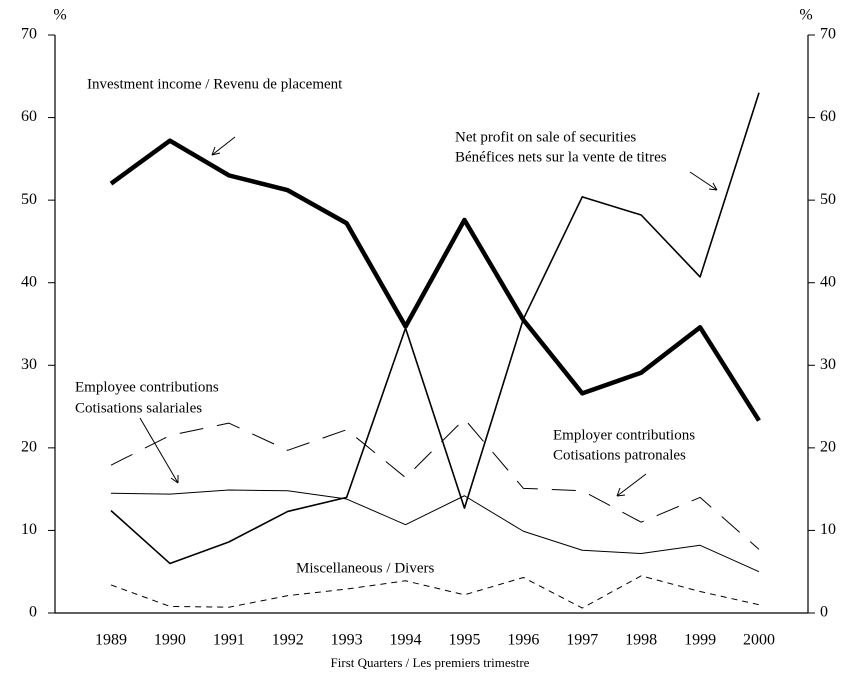 Image resolution: width=862 pixels, height=675 pixels. I want to click on x-tick-label: 1997, so click(582, 640).